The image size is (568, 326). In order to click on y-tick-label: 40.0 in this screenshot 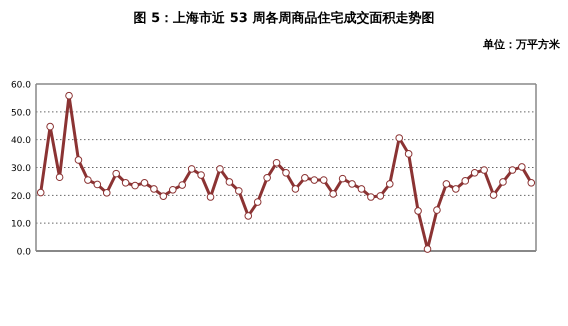, I will do `click(21, 141)`.